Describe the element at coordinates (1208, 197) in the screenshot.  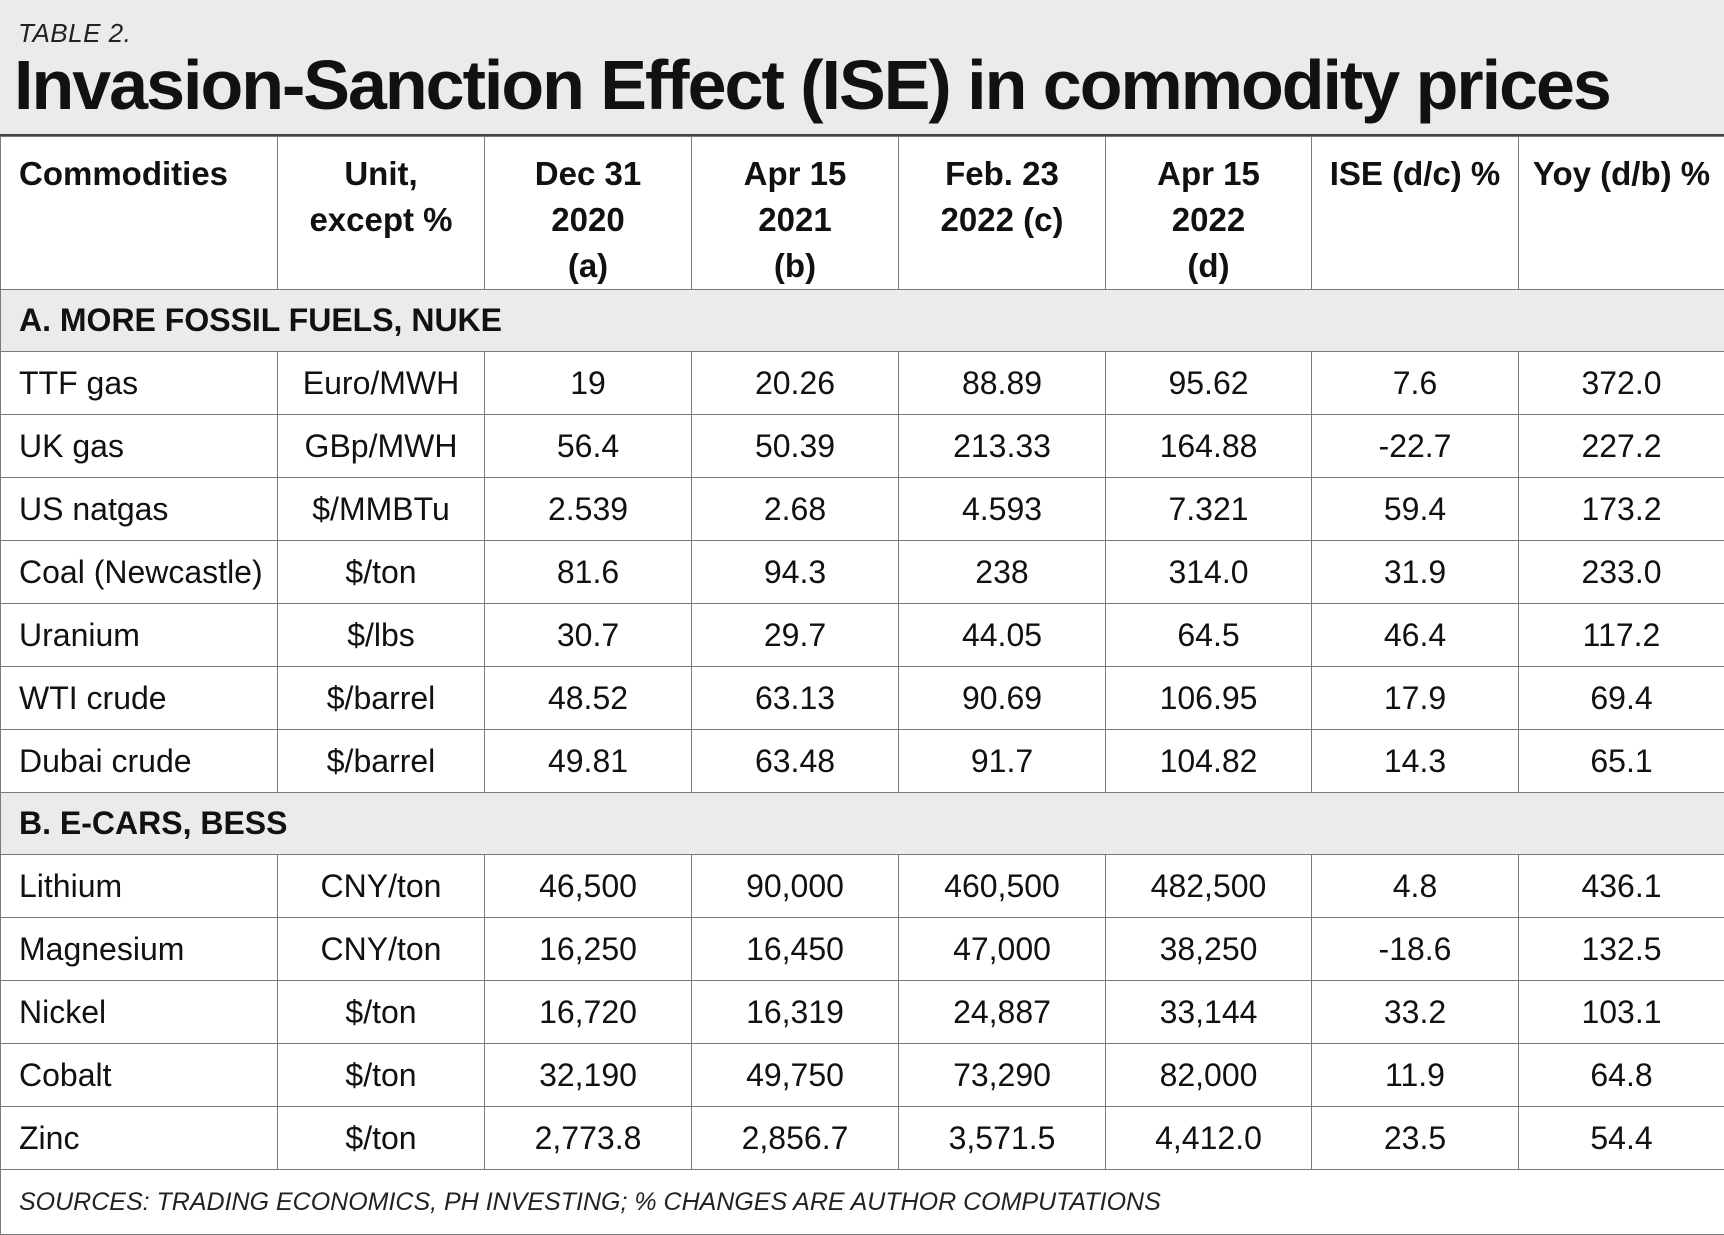
I see `column-header-line: Apr 15 2022` at that location.